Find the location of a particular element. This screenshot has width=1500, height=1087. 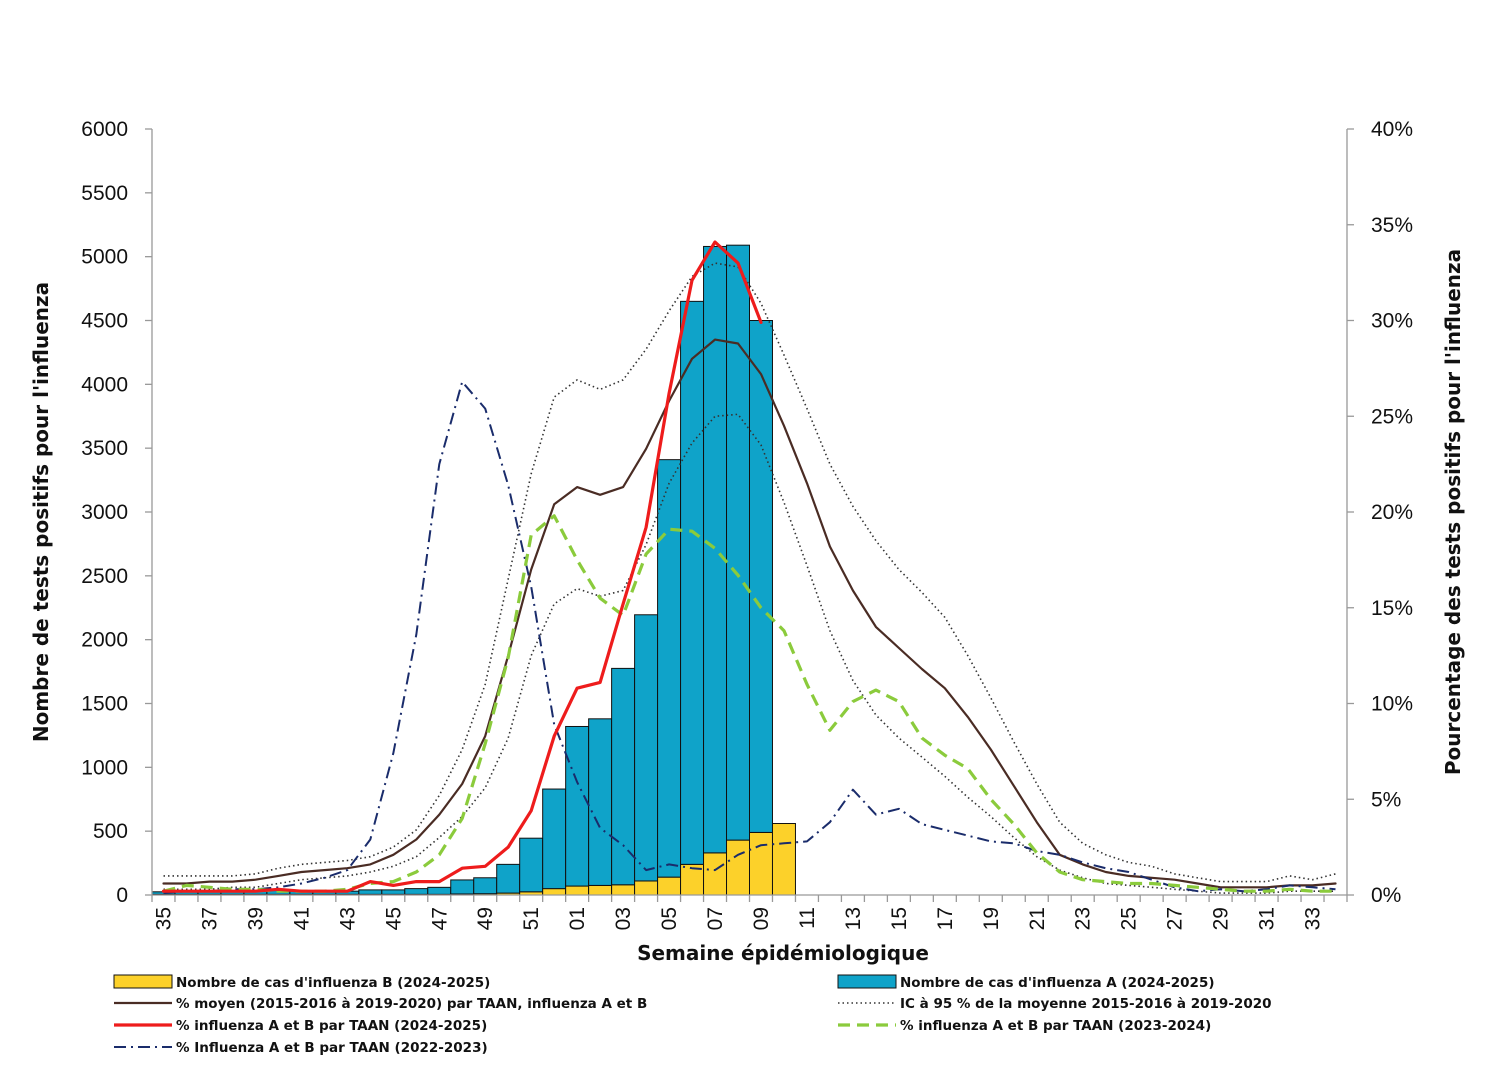

x-tick-label: 45 is located at coordinates (393, 918).